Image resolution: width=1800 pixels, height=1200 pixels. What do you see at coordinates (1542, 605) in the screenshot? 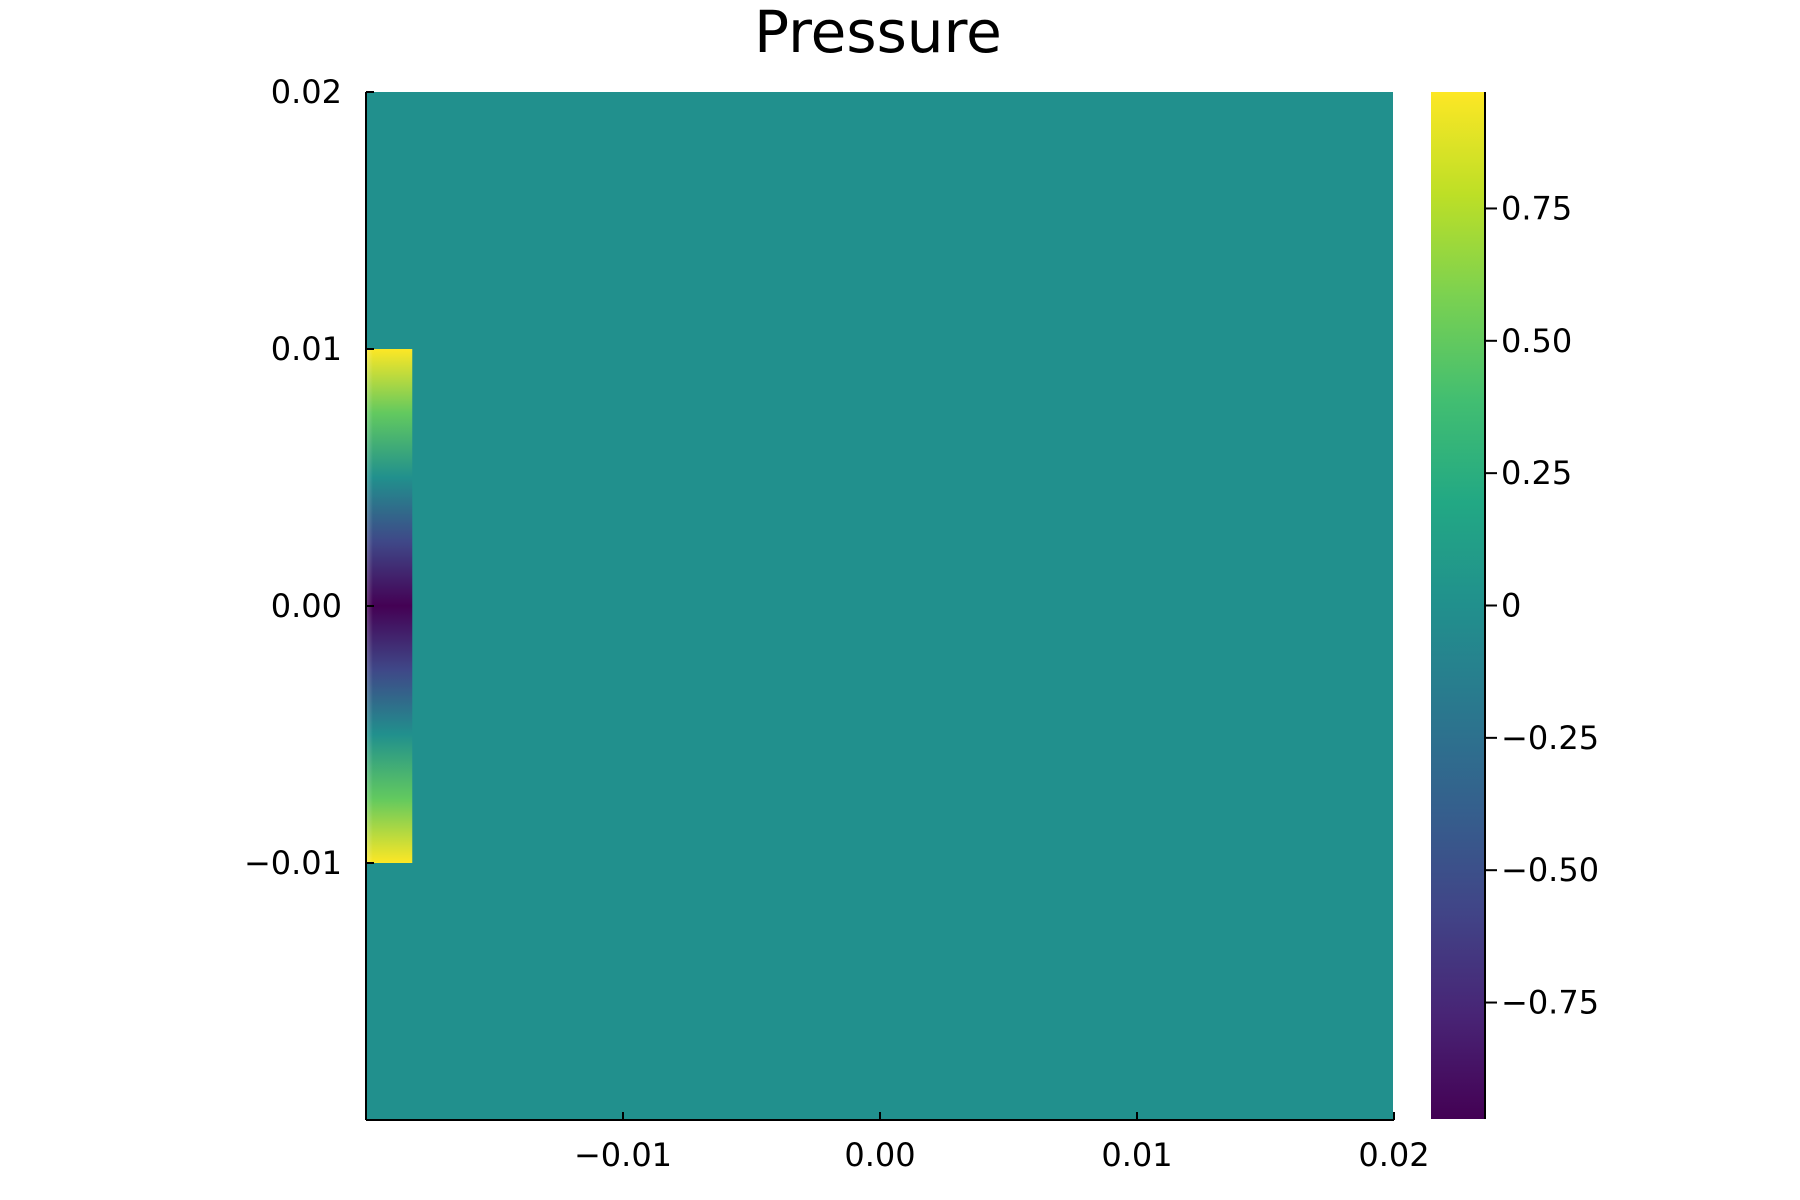
I see `colorbar-ticks: 0.75 0.50 0.25 0 −0.25 −0.50 −0.75` at bounding box center [1542, 605].